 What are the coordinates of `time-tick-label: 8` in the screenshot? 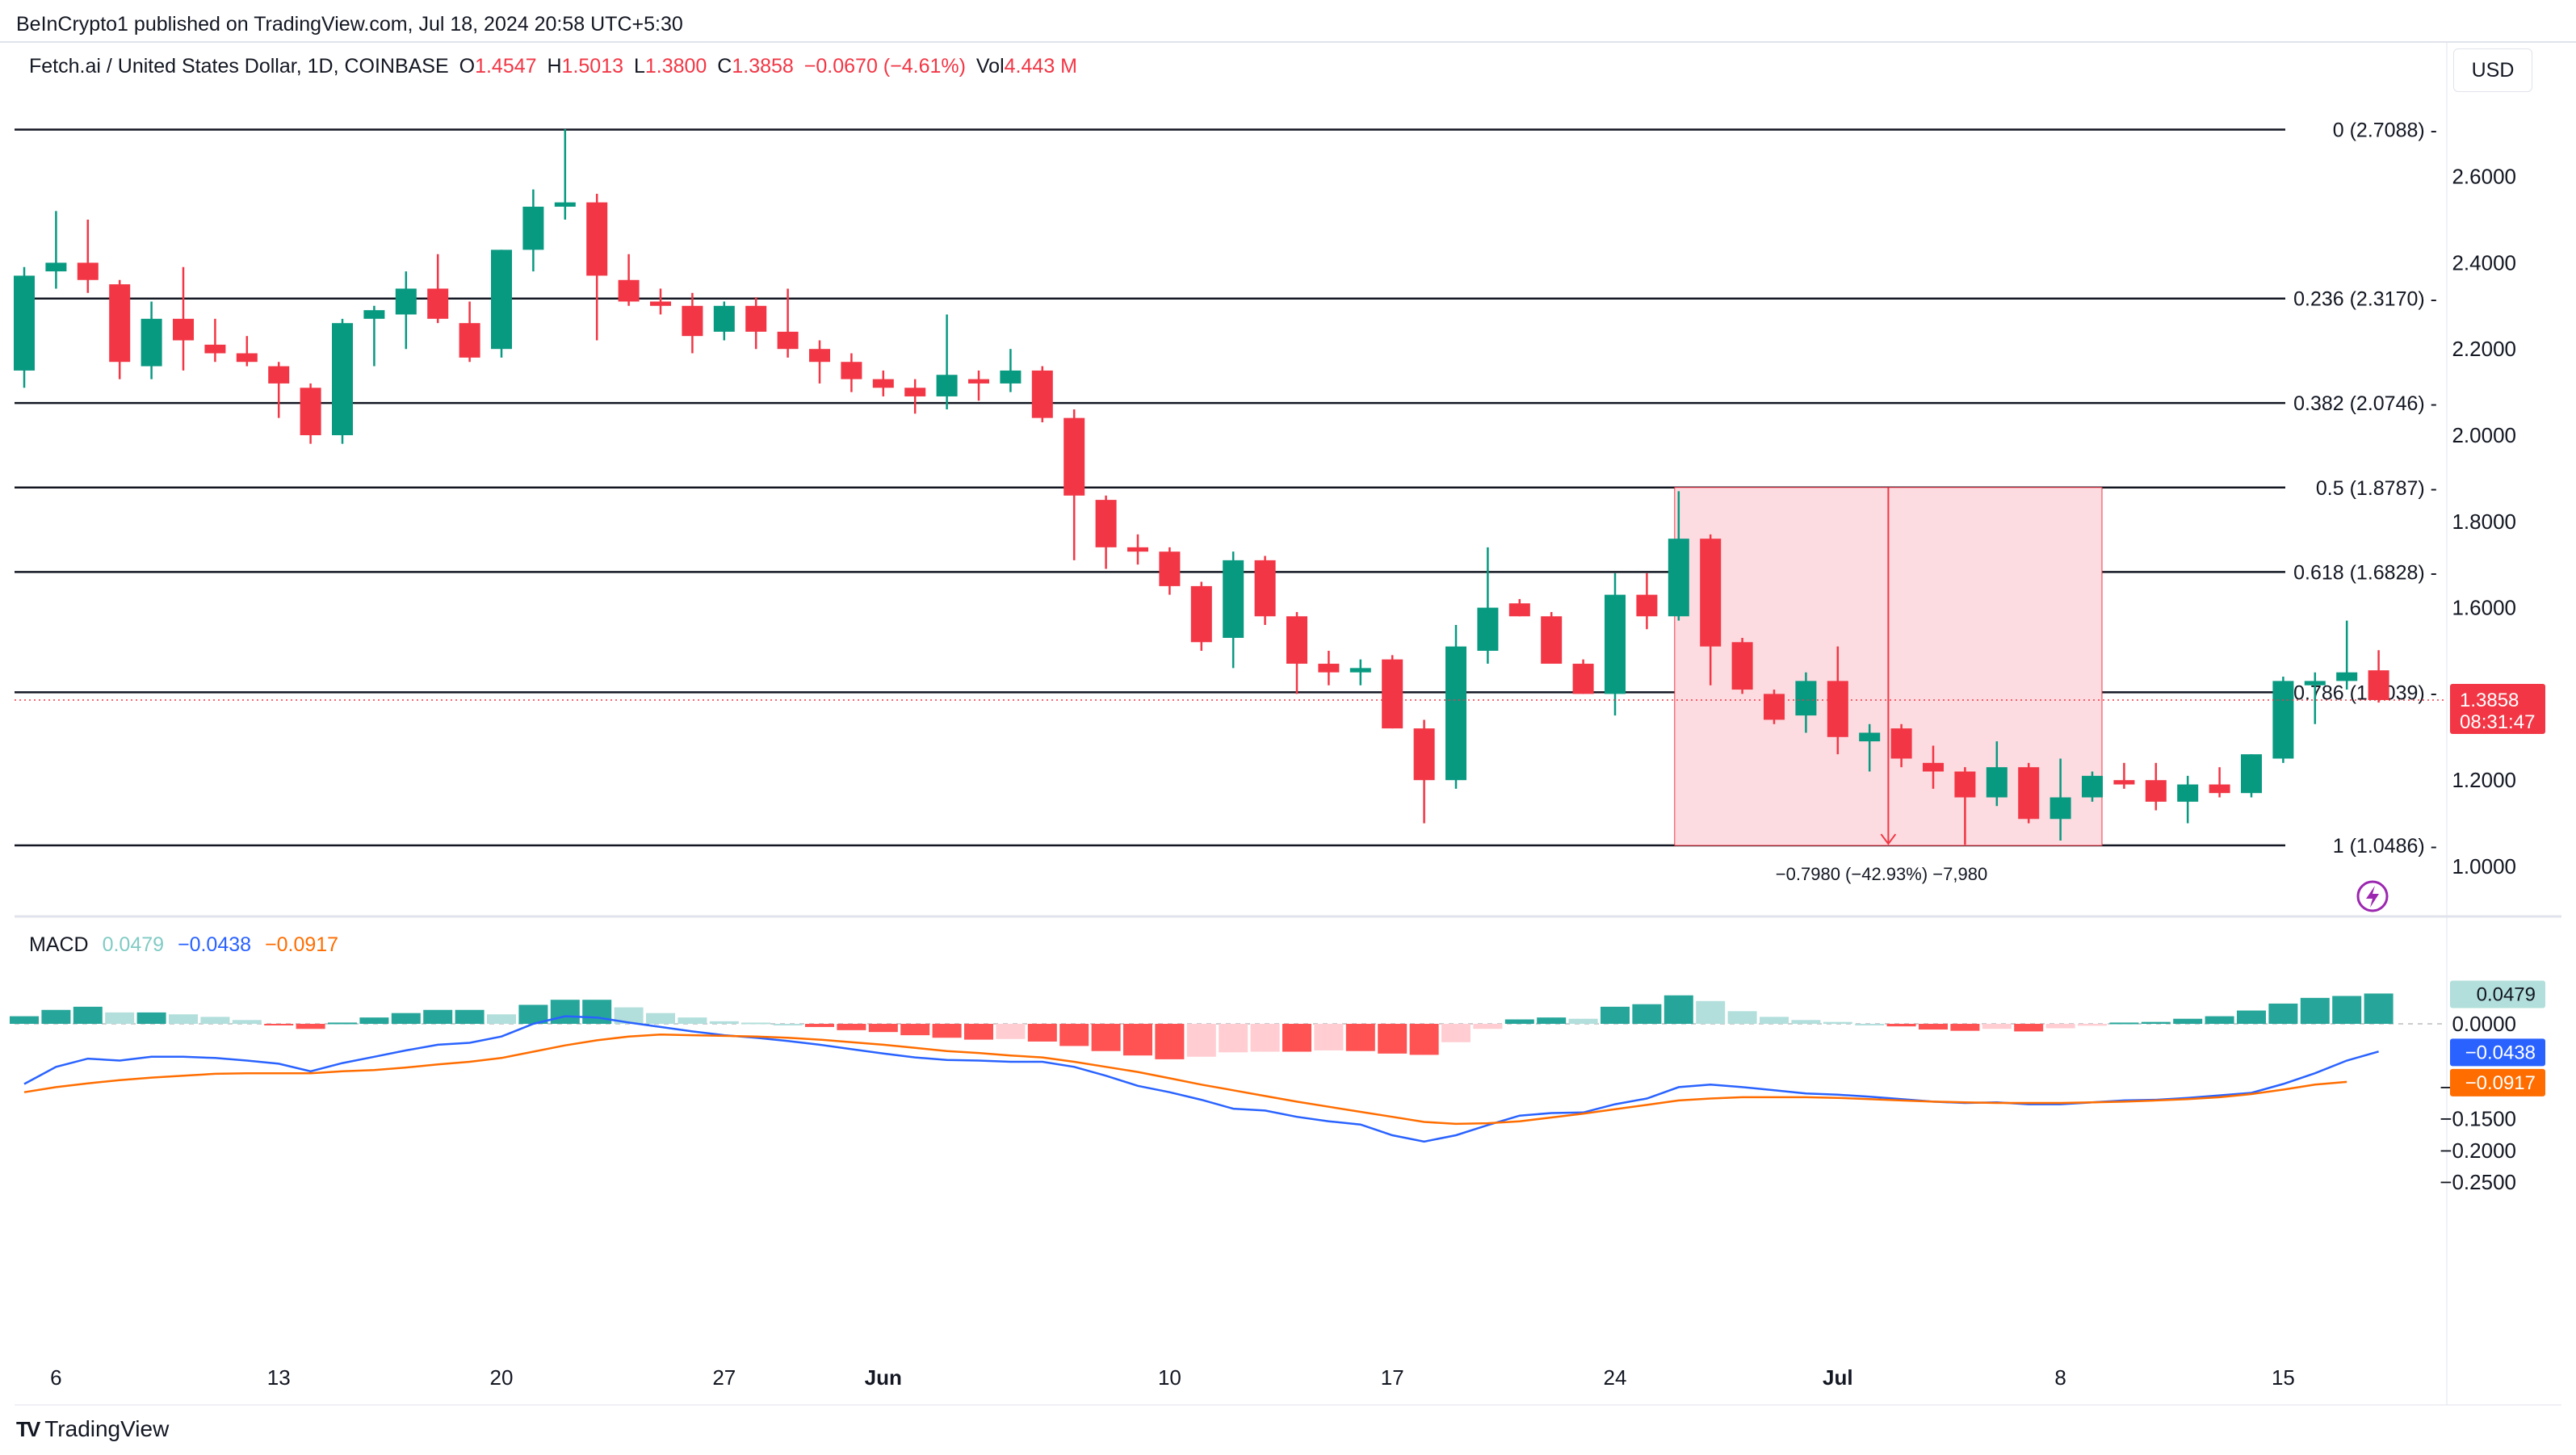 It's located at (2060, 1377).